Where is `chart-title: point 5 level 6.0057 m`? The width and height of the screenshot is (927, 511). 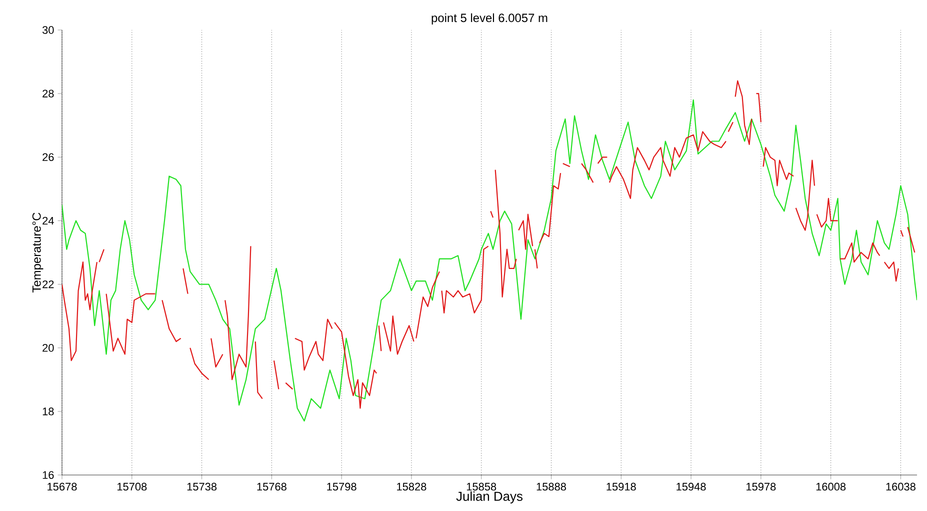
chart-title: point 5 level 6.0057 m is located at coordinates (490, 18).